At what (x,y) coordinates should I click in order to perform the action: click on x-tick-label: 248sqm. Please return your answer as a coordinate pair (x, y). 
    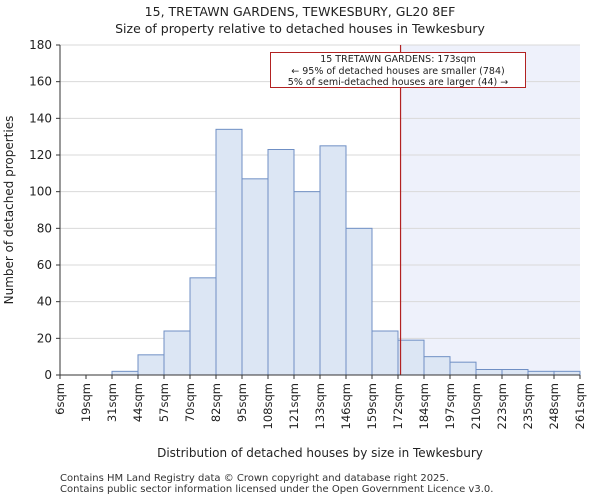
    Looking at the image, I should click on (554, 406).